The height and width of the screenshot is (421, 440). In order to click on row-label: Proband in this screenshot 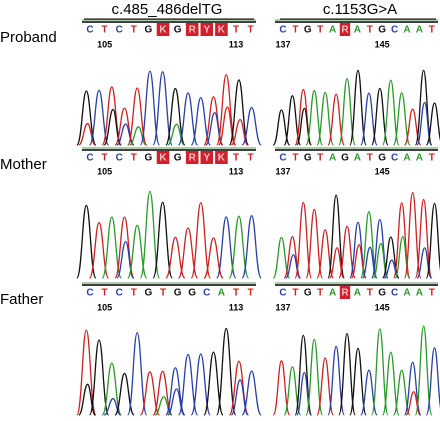, I will do `click(28, 37)`.